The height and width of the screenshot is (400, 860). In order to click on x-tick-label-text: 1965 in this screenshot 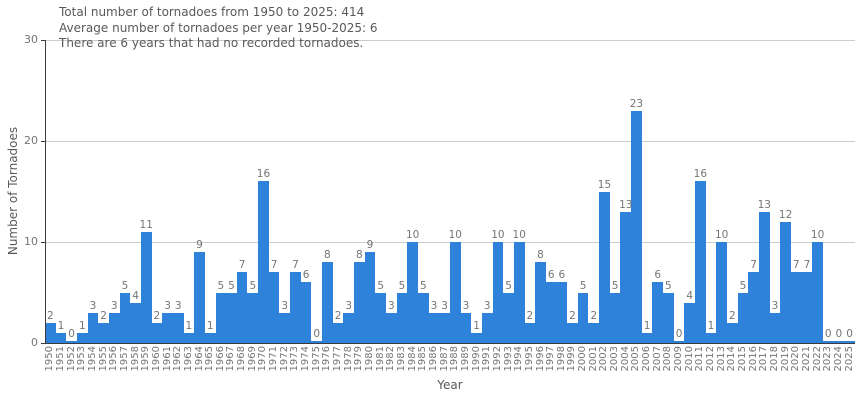, I will do `click(210, 359)`.